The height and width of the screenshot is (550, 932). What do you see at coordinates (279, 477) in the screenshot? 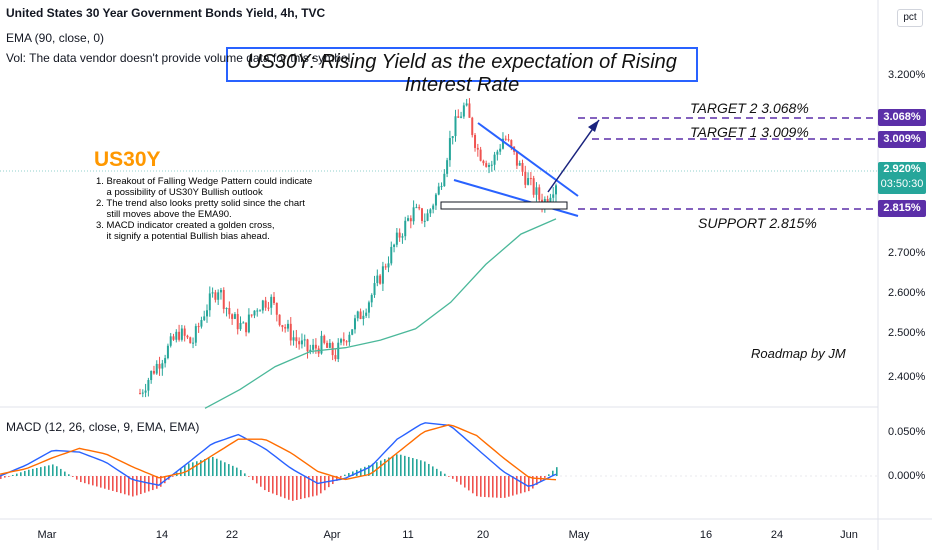
I see `macd-histogram` at bounding box center [279, 477].